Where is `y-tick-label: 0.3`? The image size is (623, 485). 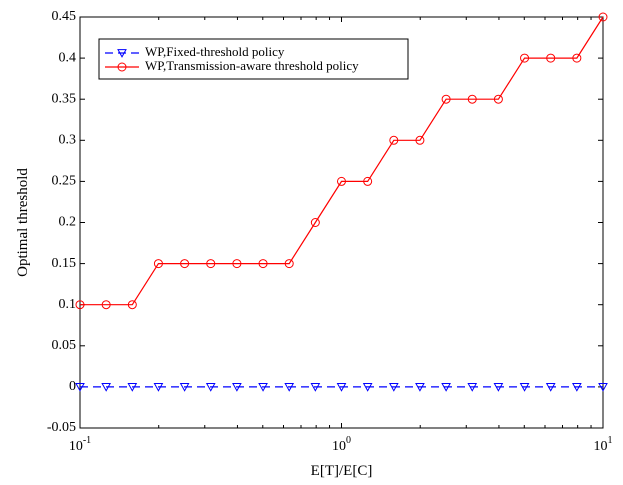 y-tick-label: 0.3 is located at coordinates (68, 140).